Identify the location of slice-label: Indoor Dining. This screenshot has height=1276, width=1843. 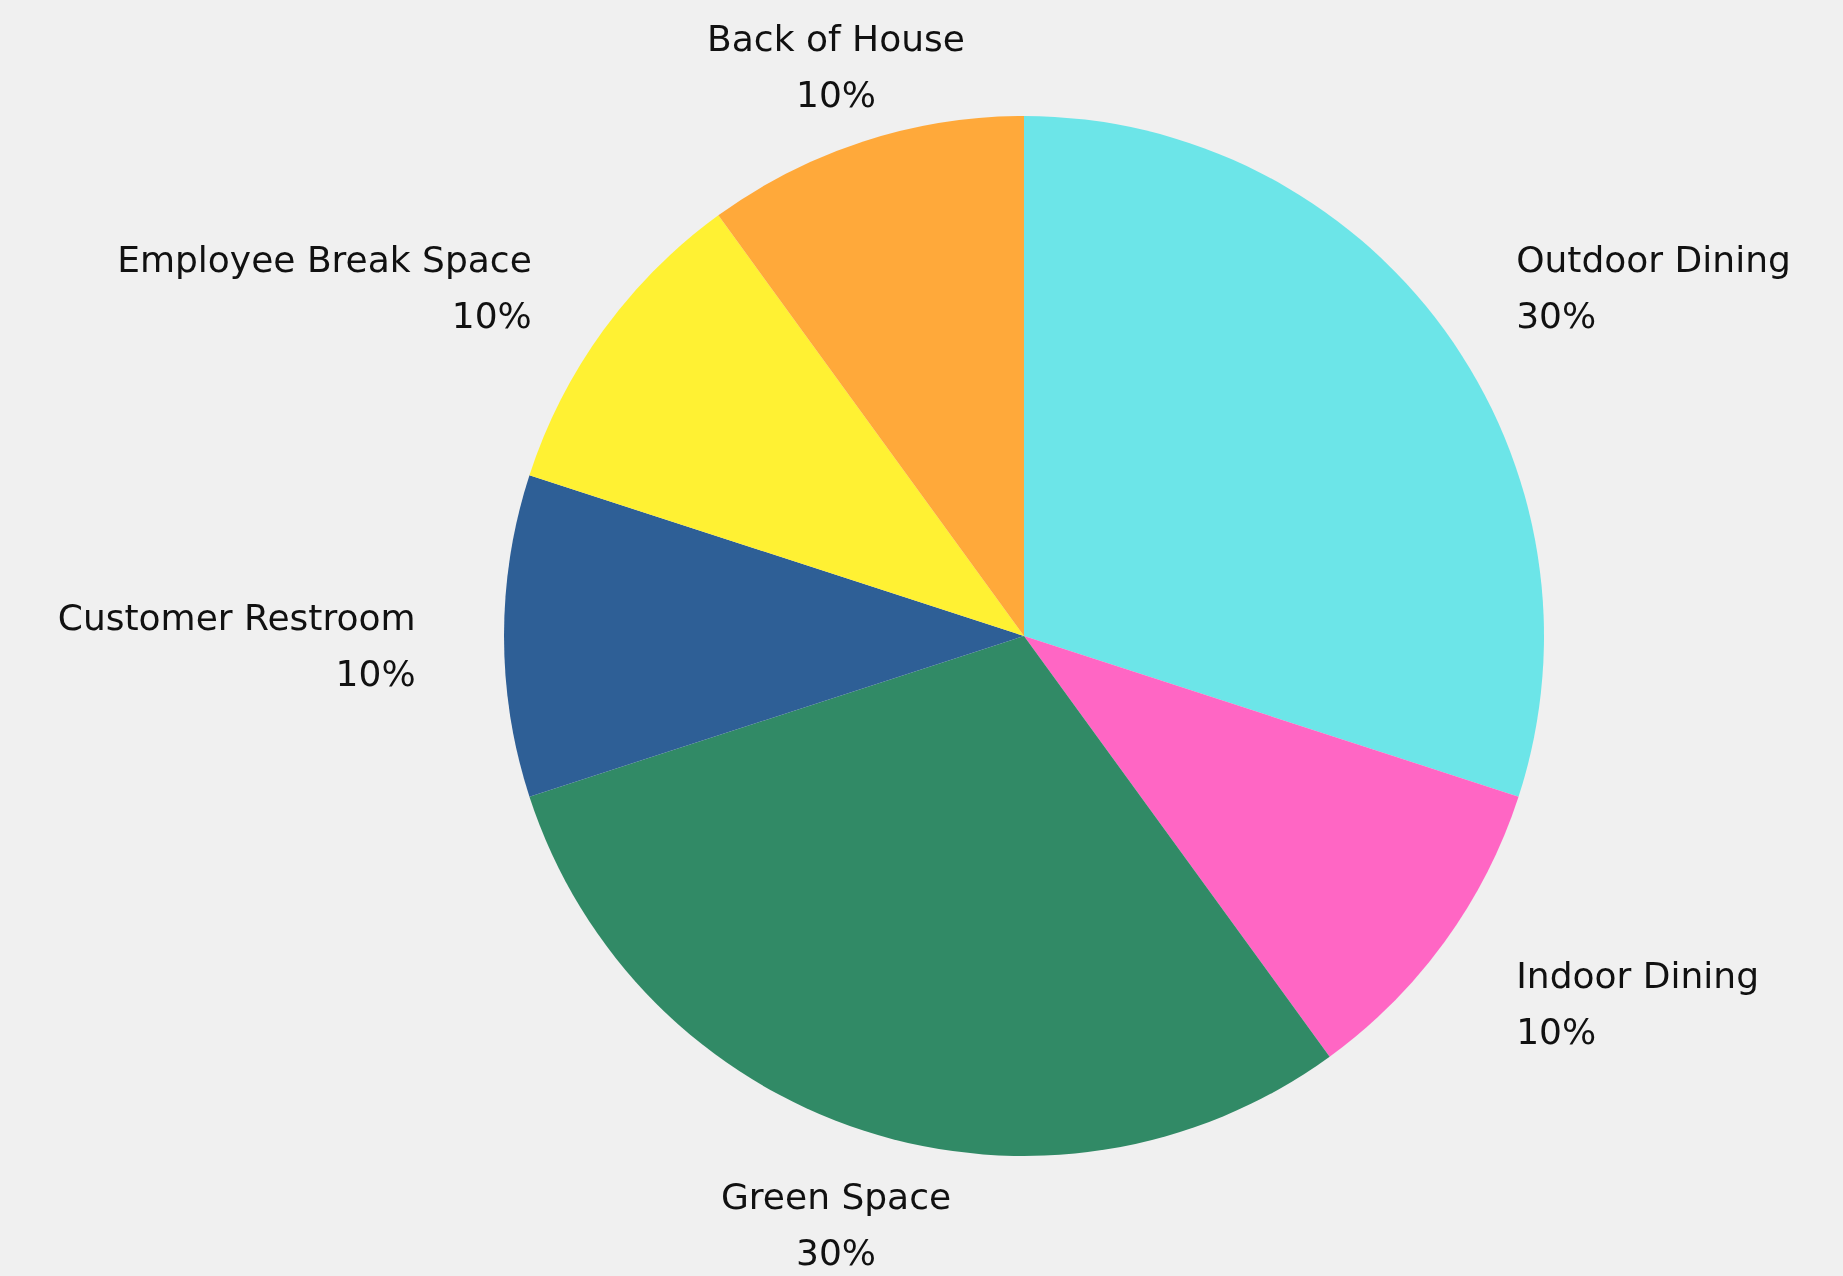
(1637, 975).